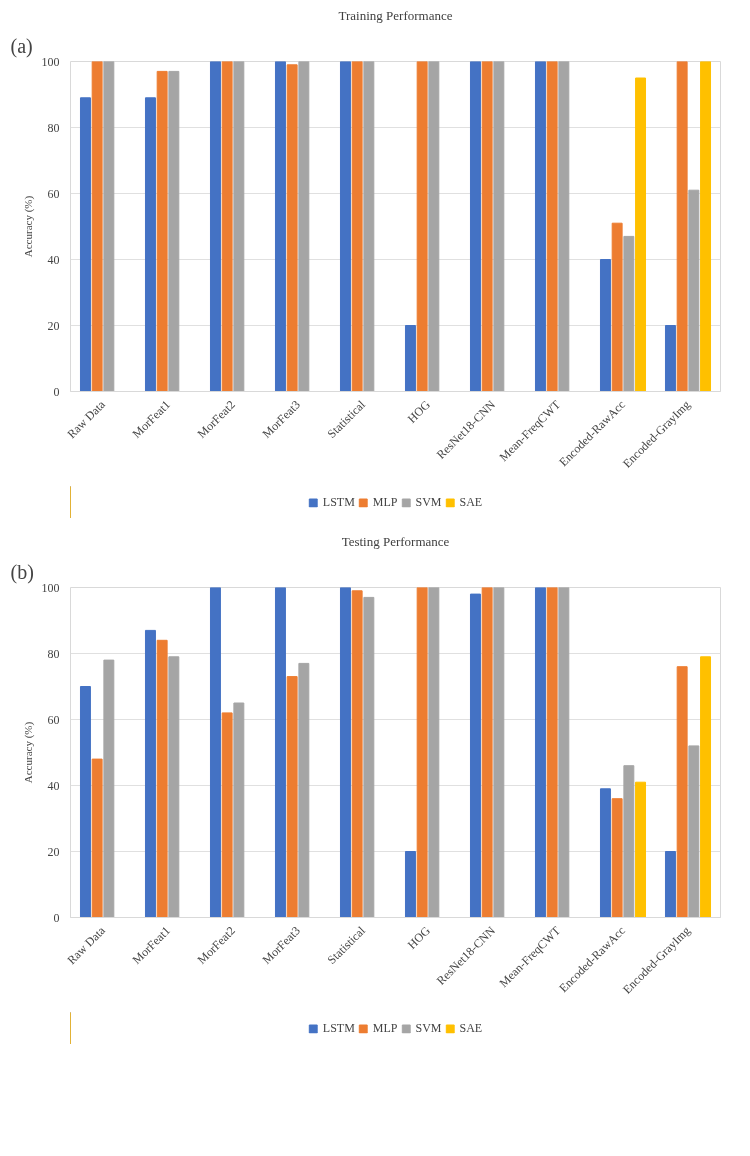 This screenshot has width=750, height=1156. Describe the element at coordinates (395, 15) in the screenshot. I see `chart-title: Training Performance` at that location.